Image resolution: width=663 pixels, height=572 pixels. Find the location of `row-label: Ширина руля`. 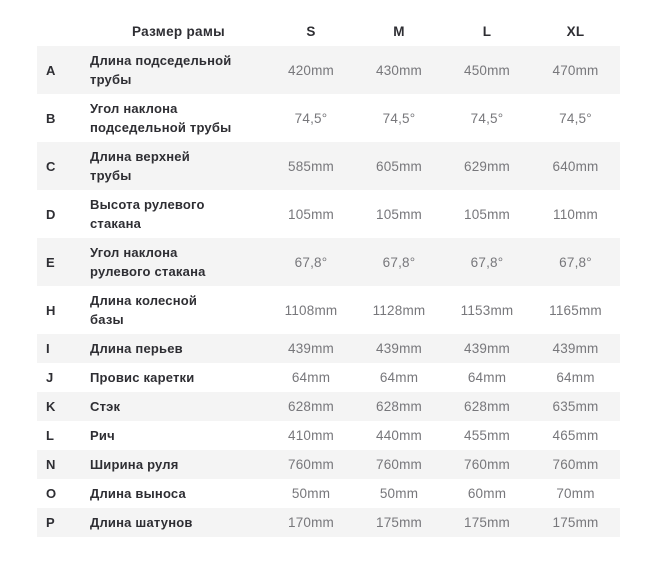

row-label: Ширина руля is located at coordinates (134, 464).